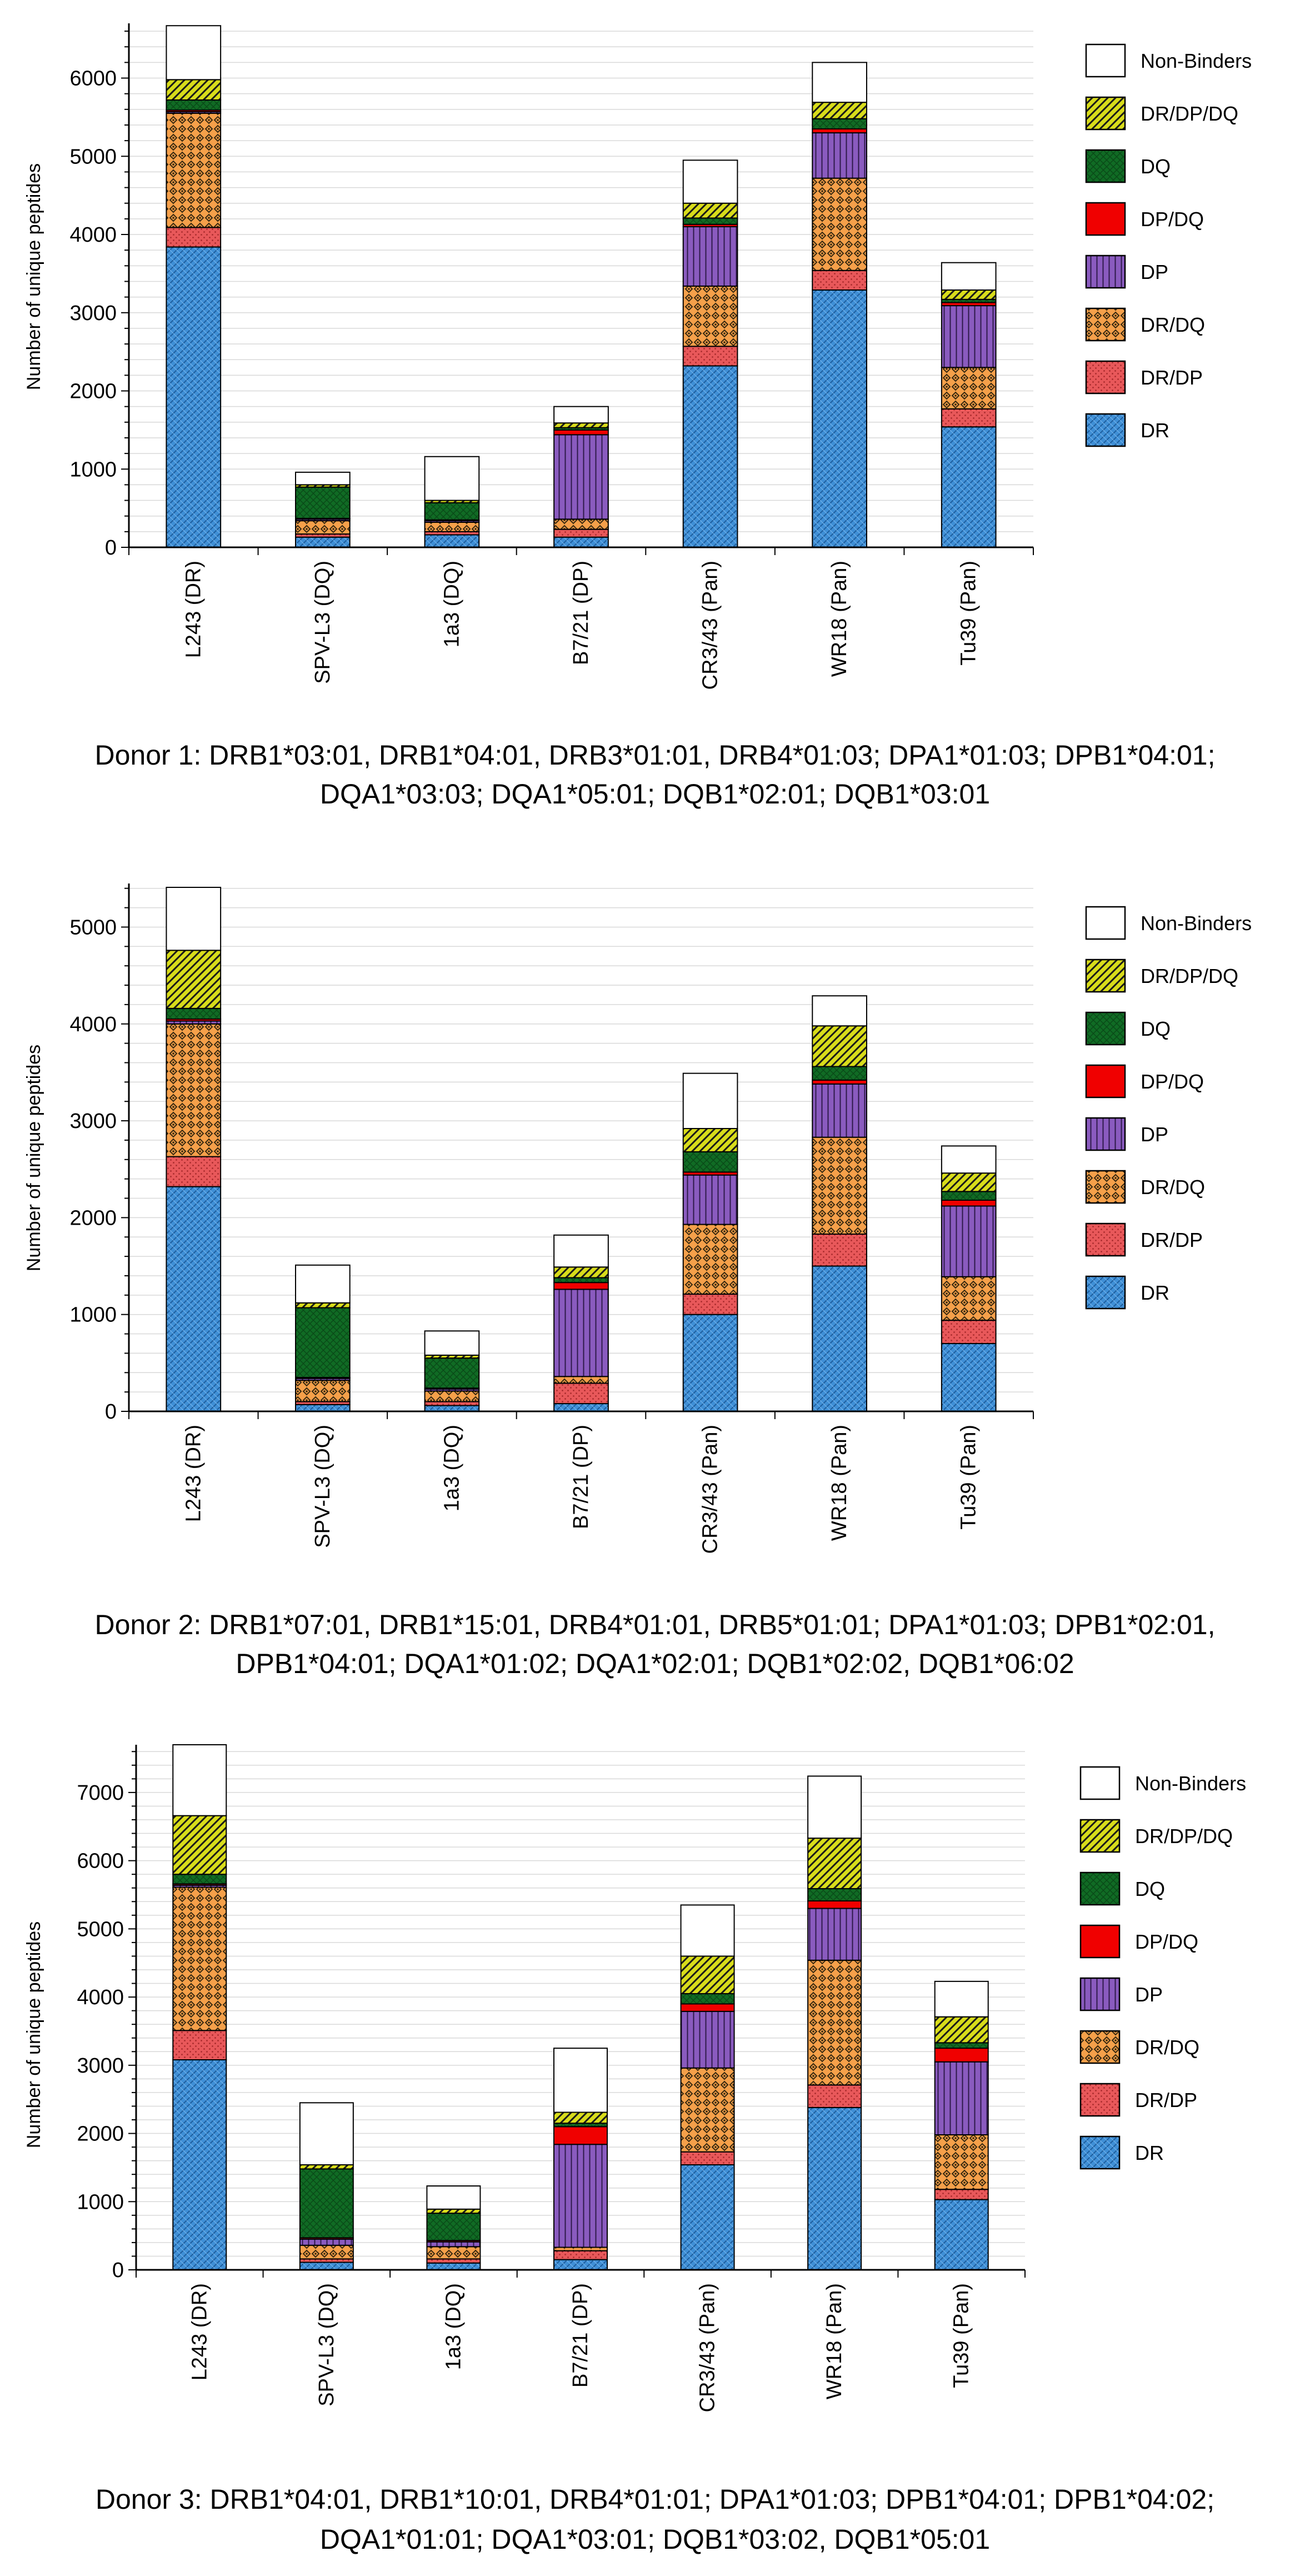  Describe the element at coordinates (101, 1793) in the screenshot. I see `y-tick-label-7000: 7000` at that location.